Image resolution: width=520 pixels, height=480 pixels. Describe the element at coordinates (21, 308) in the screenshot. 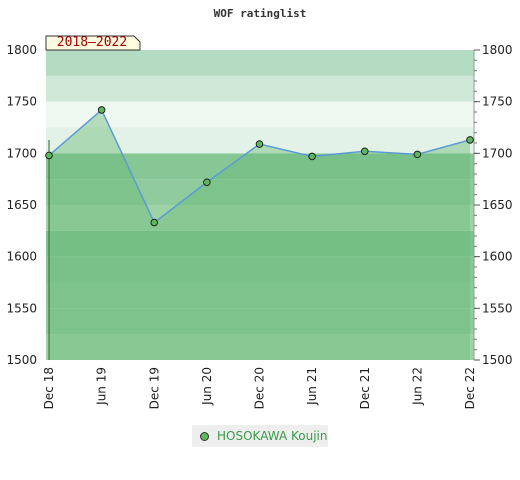

I see `y-tick-label-left: 1550` at that location.